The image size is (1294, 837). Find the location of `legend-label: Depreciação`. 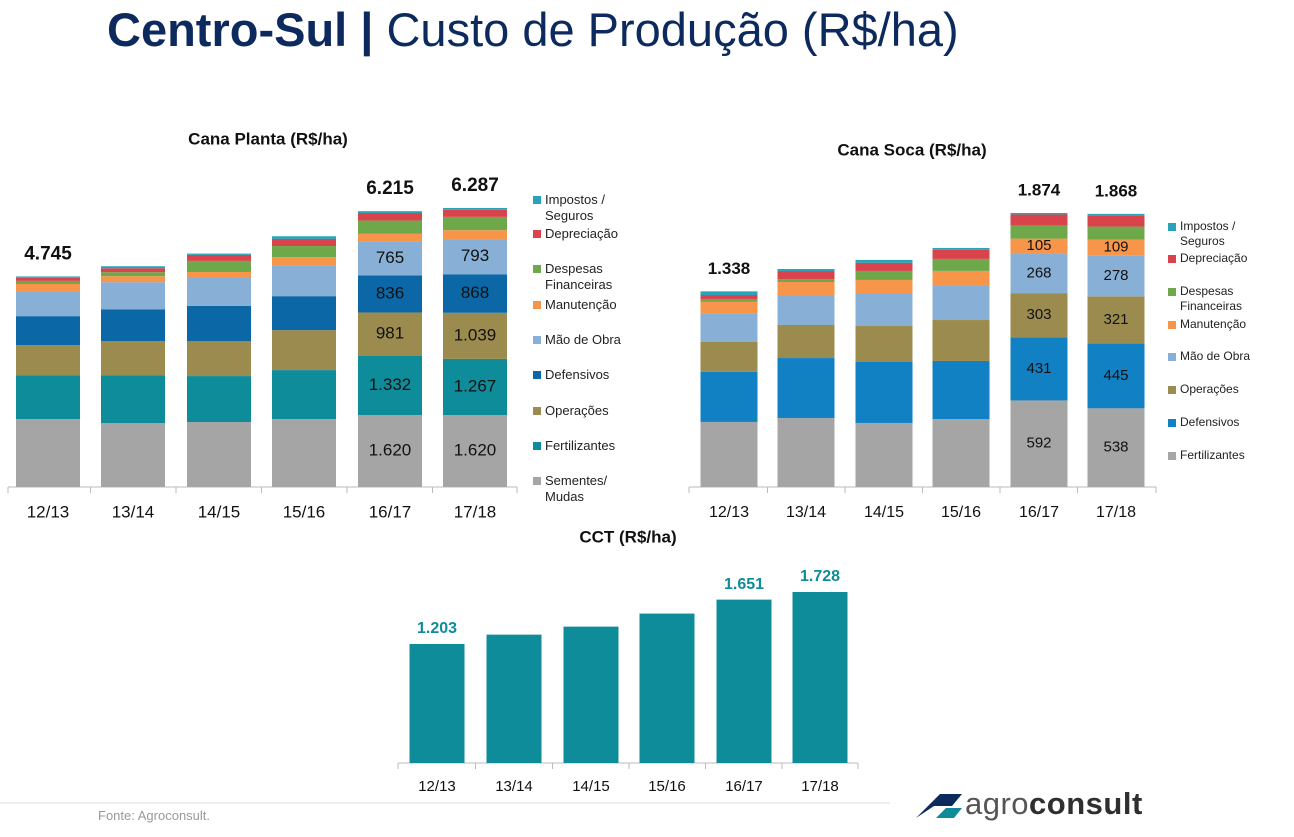

legend-label: Depreciação is located at coordinates (1214, 258).